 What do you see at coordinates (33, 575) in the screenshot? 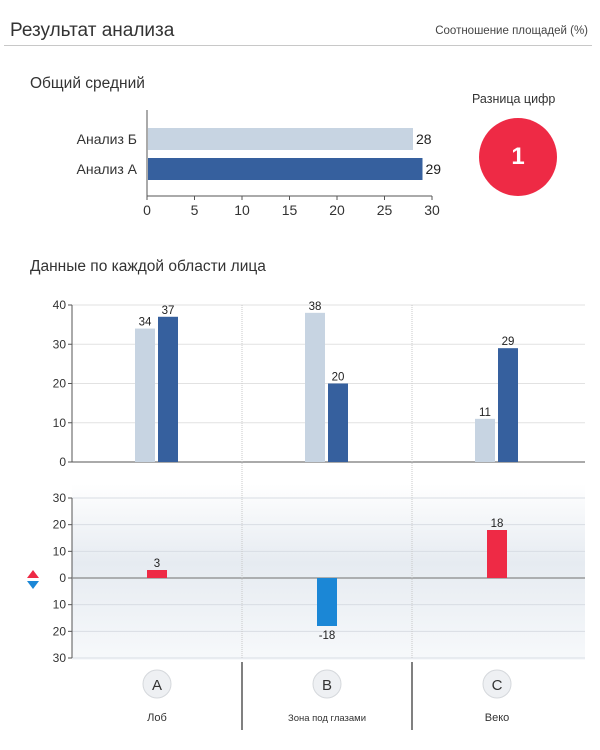
I see `triangle-up-icon` at bounding box center [33, 575].